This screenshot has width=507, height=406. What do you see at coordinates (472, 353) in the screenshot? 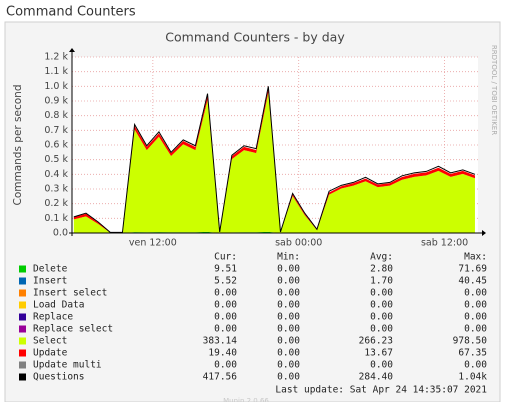
I see `legend-stat: 67.35` at bounding box center [472, 353].